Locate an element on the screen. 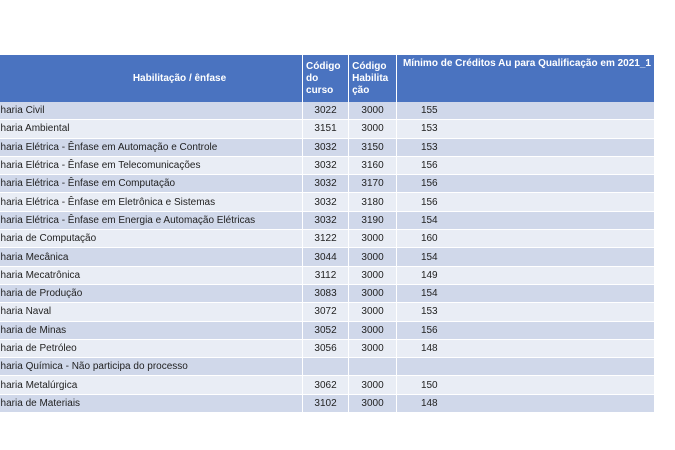 This screenshot has width=675, height=450. cell-codigo-curso: 3112 is located at coordinates (326, 275).